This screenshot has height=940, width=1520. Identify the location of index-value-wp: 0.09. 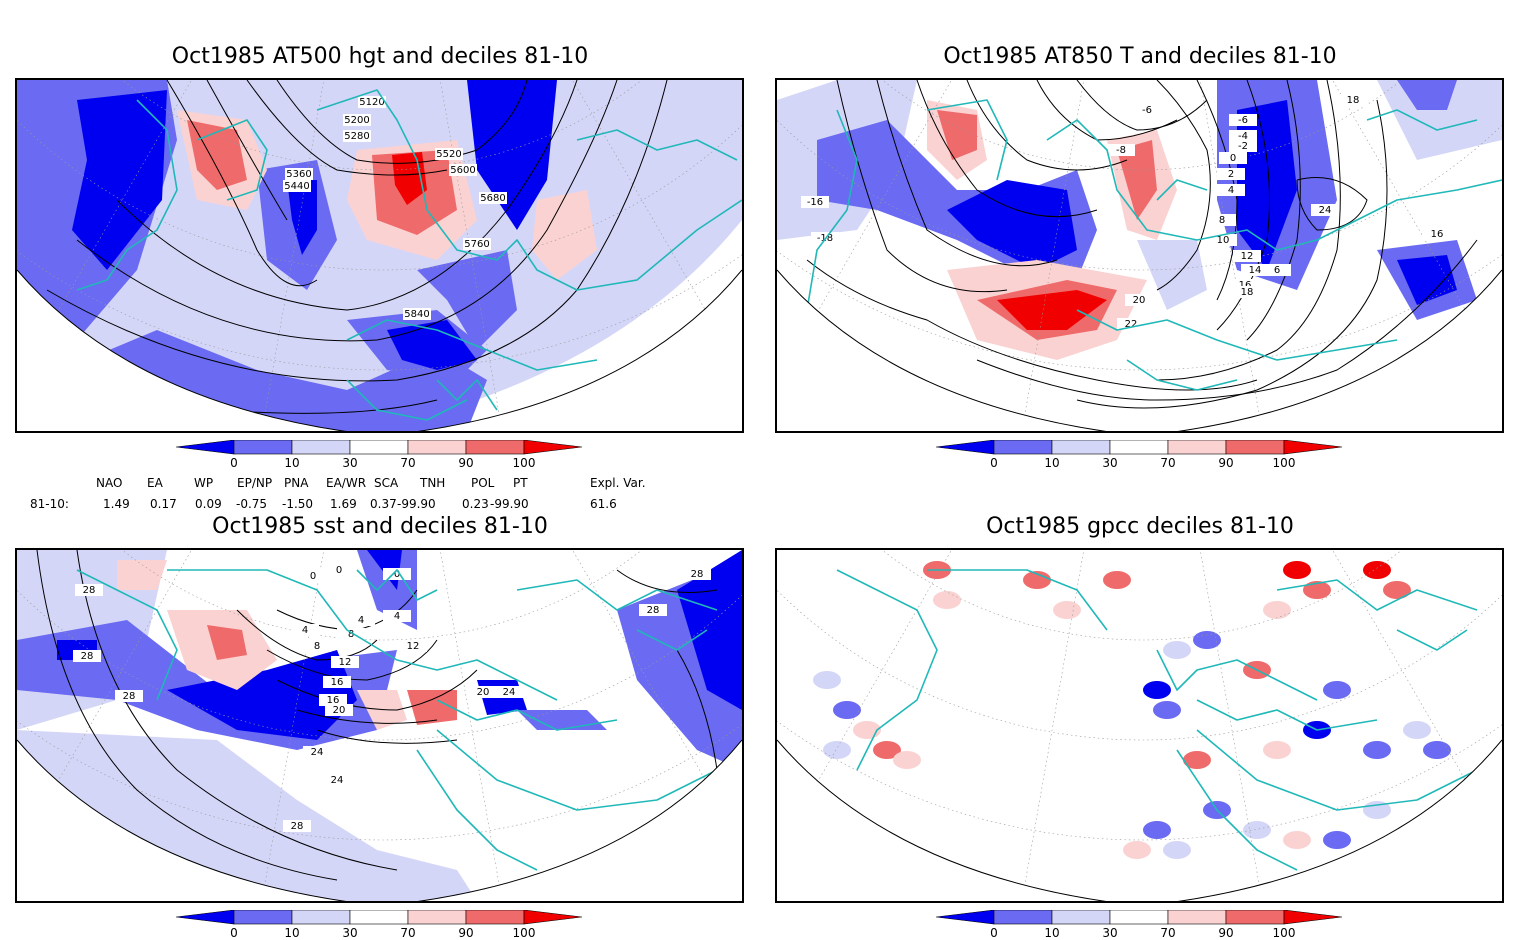
(208, 504).